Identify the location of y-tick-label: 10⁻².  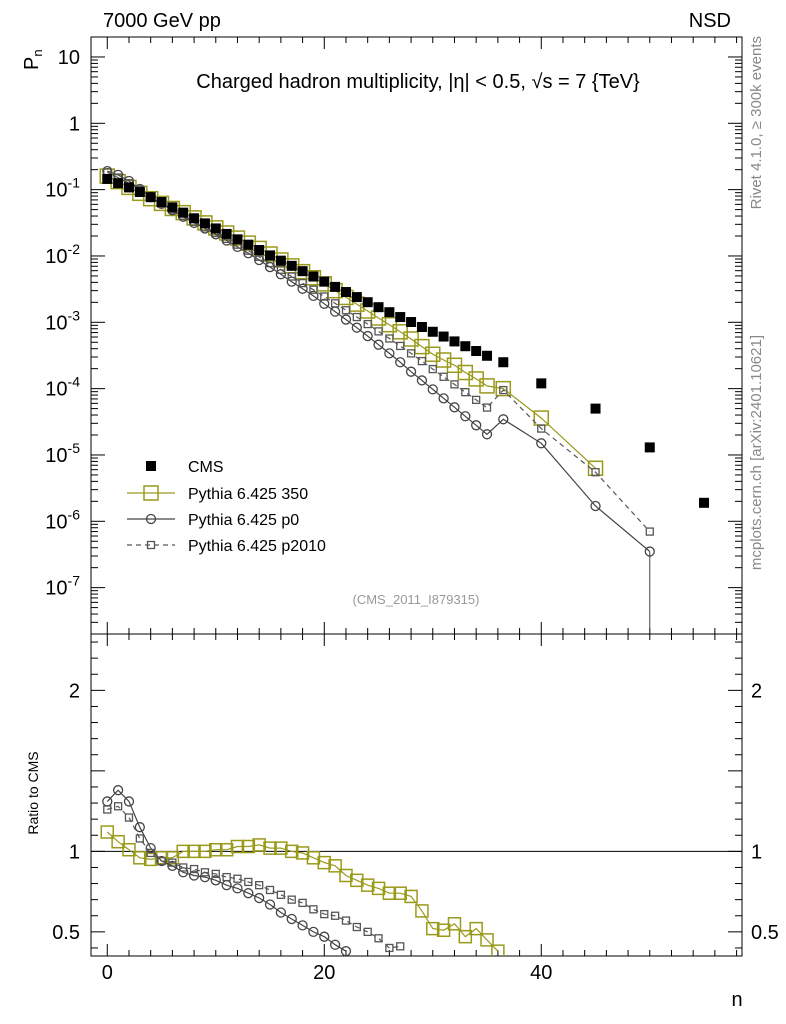
(62, 254).